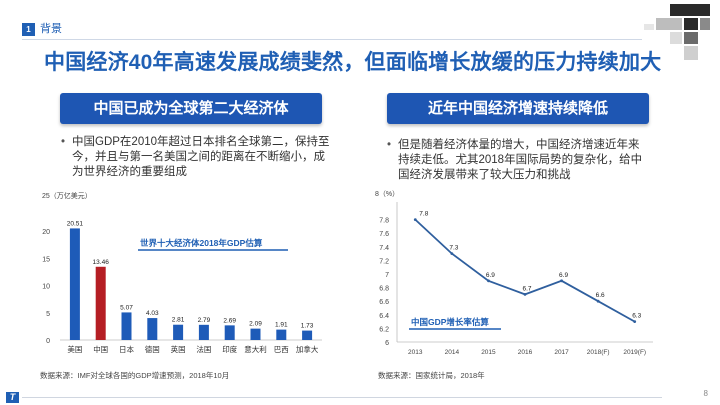  Describe the element at coordinates (423, 214) in the screenshot. I see `line-value-label: 7.8` at that location.